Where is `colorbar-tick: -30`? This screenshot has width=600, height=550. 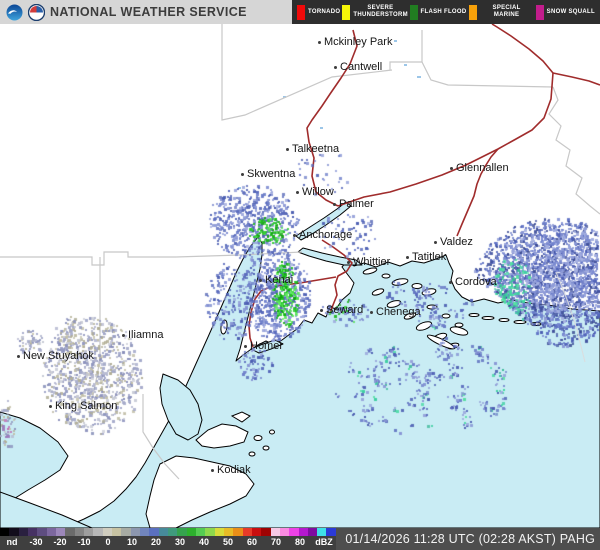 colorbar-tick: -30 is located at coordinates (36, 542).